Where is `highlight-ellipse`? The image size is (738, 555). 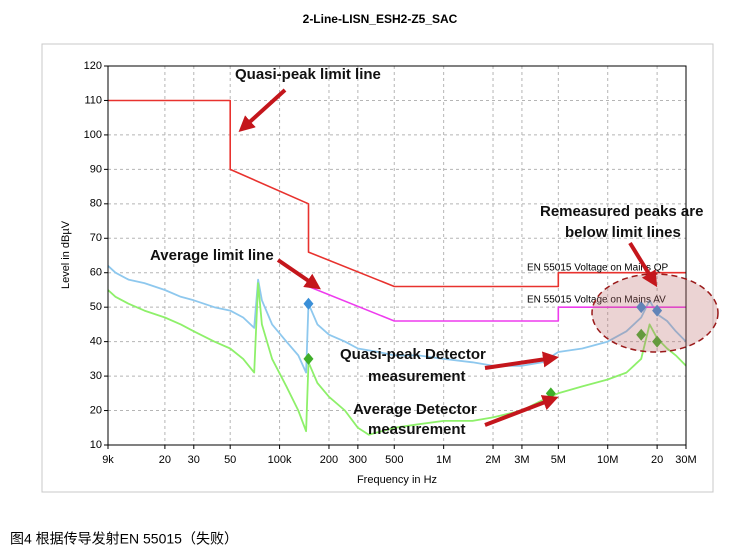
highlight-ellipse is located at coordinates (655, 313).